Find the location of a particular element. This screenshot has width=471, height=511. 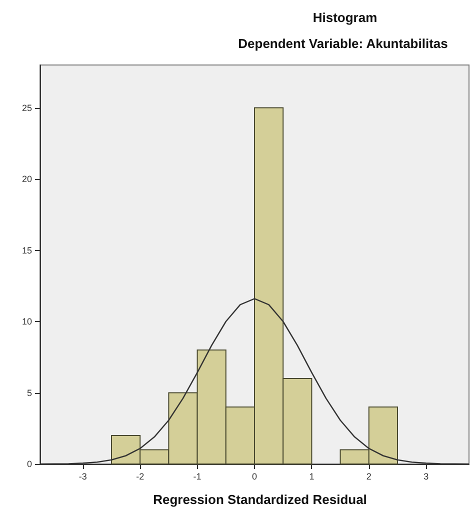

x-tick-label: 1 is located at coordinates (311, 477).